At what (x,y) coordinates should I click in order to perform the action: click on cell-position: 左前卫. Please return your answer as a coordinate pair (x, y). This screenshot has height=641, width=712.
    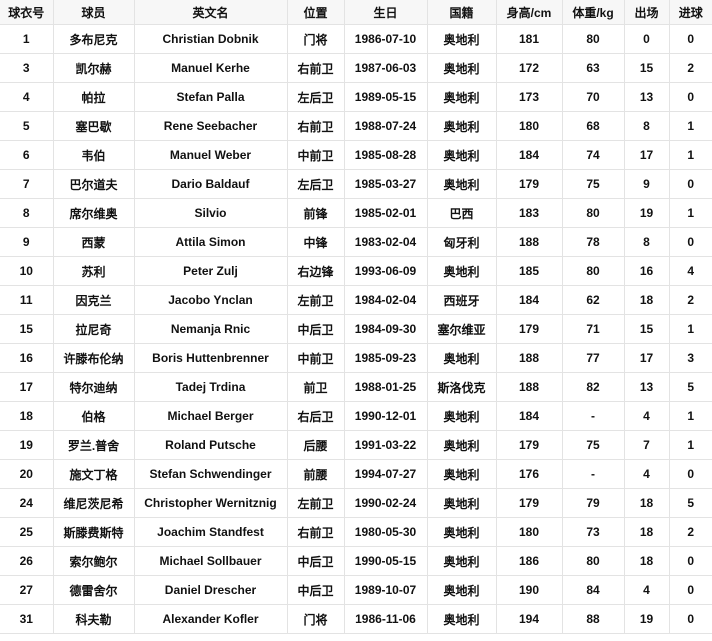
    Looking at the image, I should click on (315, 300).